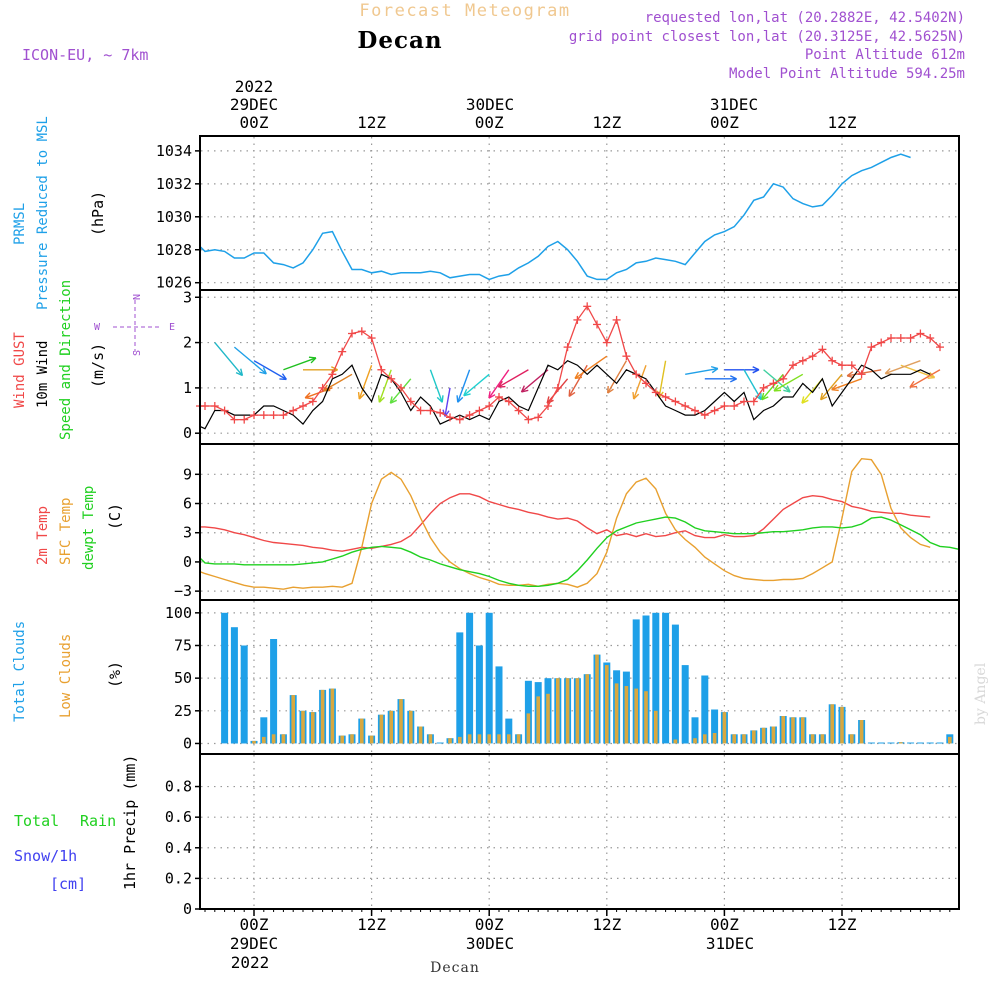 This screenshot has height=1000, width=1000. Describe the element at coordinates (178, 613) in the screenshot. I see `y-tick-label: 100` at that location.